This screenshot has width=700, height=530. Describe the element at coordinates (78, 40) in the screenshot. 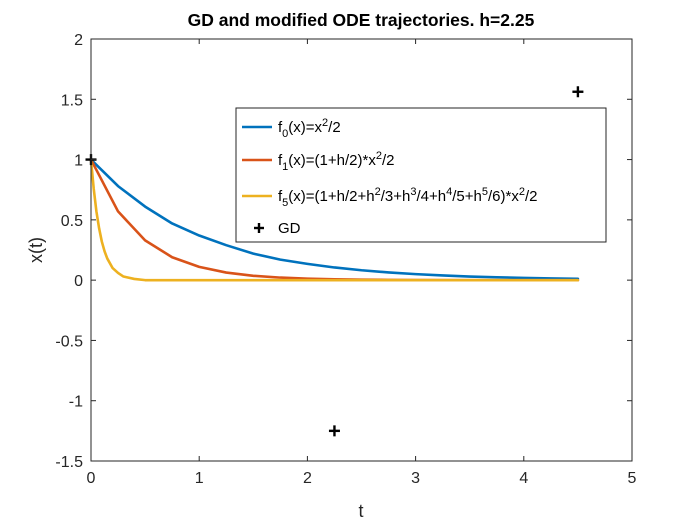

I see `y-tick-label: 2` at that location.